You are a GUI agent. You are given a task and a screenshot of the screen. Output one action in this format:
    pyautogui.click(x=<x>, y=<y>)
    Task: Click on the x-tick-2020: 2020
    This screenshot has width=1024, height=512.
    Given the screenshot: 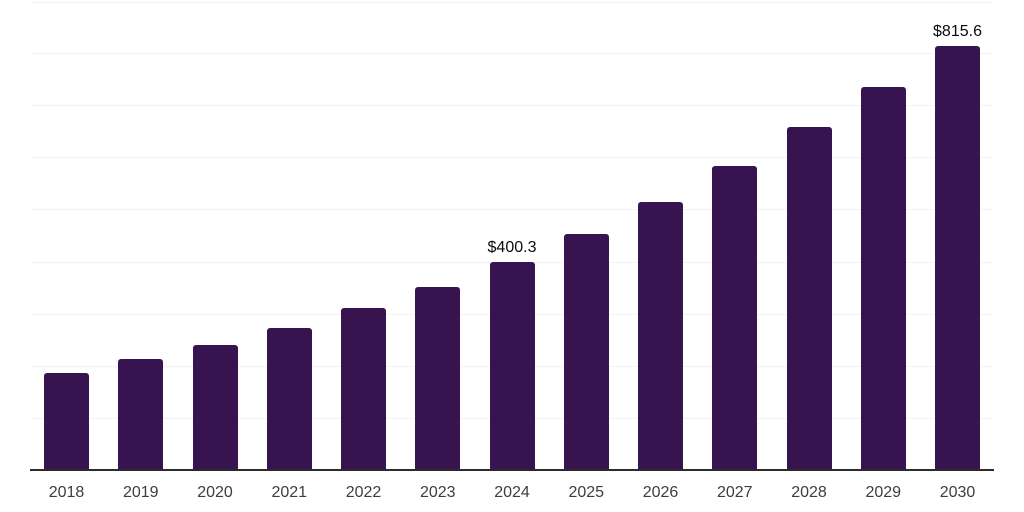 What is the action you would take?
    pyautogui.click(x=215, y=492)
    